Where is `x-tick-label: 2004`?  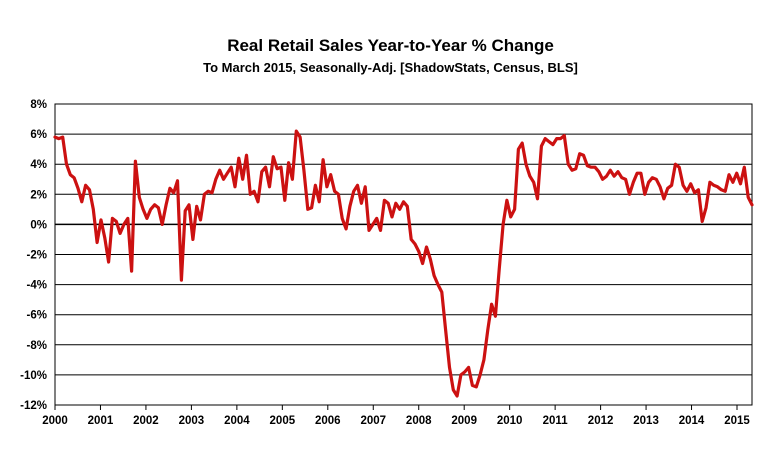
x-tick-label: 2004 is located at coordinates (237, 421).